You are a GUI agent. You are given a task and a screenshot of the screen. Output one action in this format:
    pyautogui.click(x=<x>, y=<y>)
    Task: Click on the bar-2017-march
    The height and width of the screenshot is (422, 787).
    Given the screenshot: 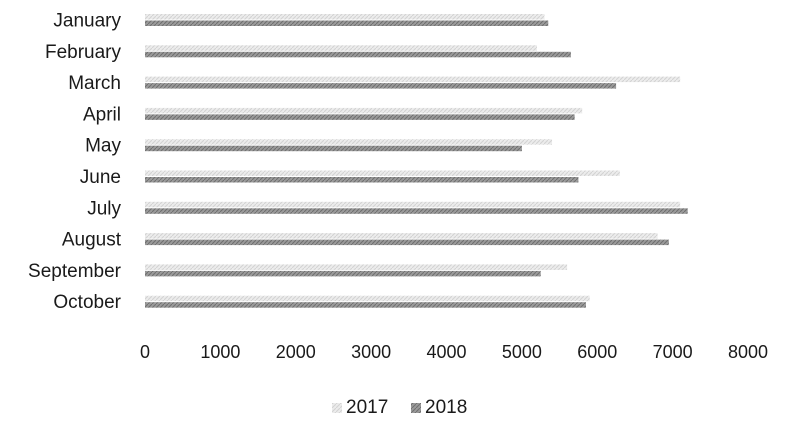 What is the action you would take?
    pyautogui.click(x=413, y=79)
    